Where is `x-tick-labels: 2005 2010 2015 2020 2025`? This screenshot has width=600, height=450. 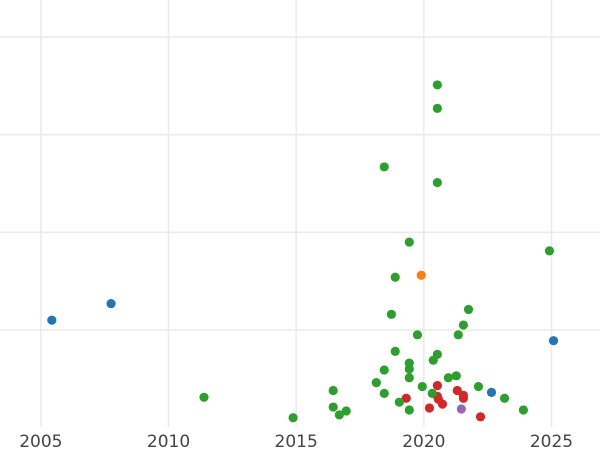 x-tick-labels: 2005 2010 2015 2020 2025 is located at coordinates (296, 441).